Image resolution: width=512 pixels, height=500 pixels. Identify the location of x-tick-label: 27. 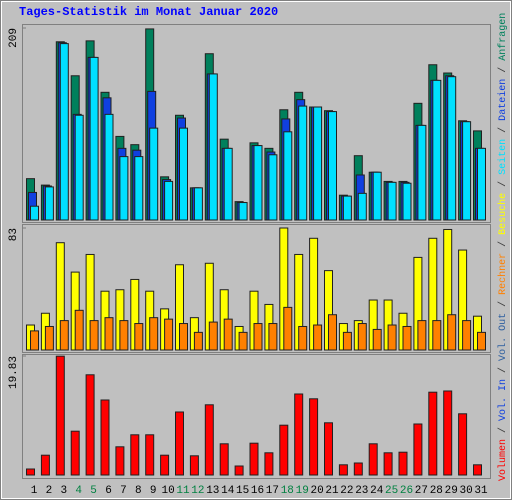
(421, 491).